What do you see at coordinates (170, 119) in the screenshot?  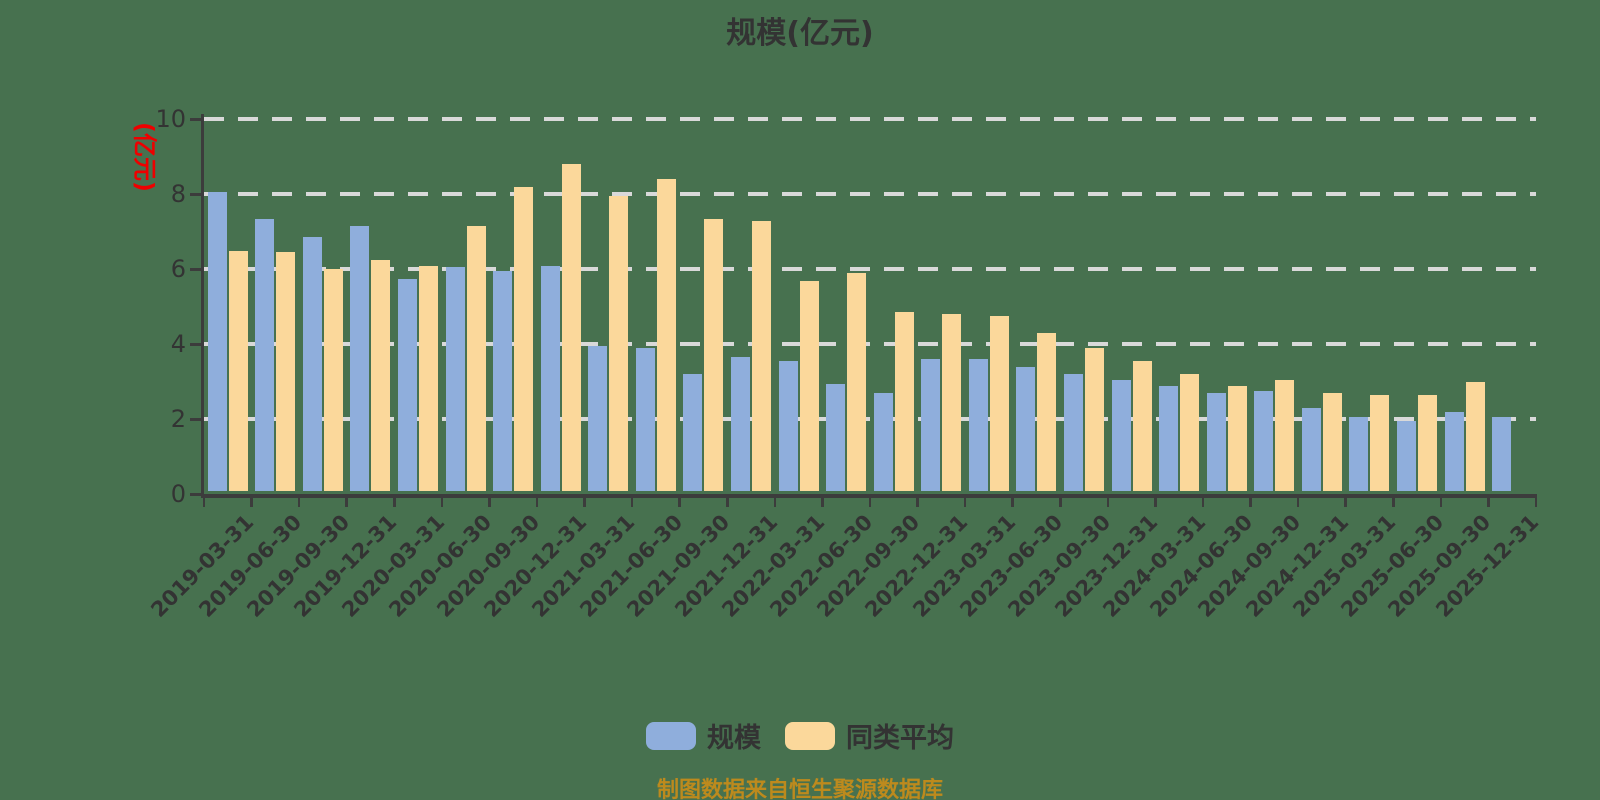 I see `y-axis-tick-label: 10` at bounding box center [170, 119].